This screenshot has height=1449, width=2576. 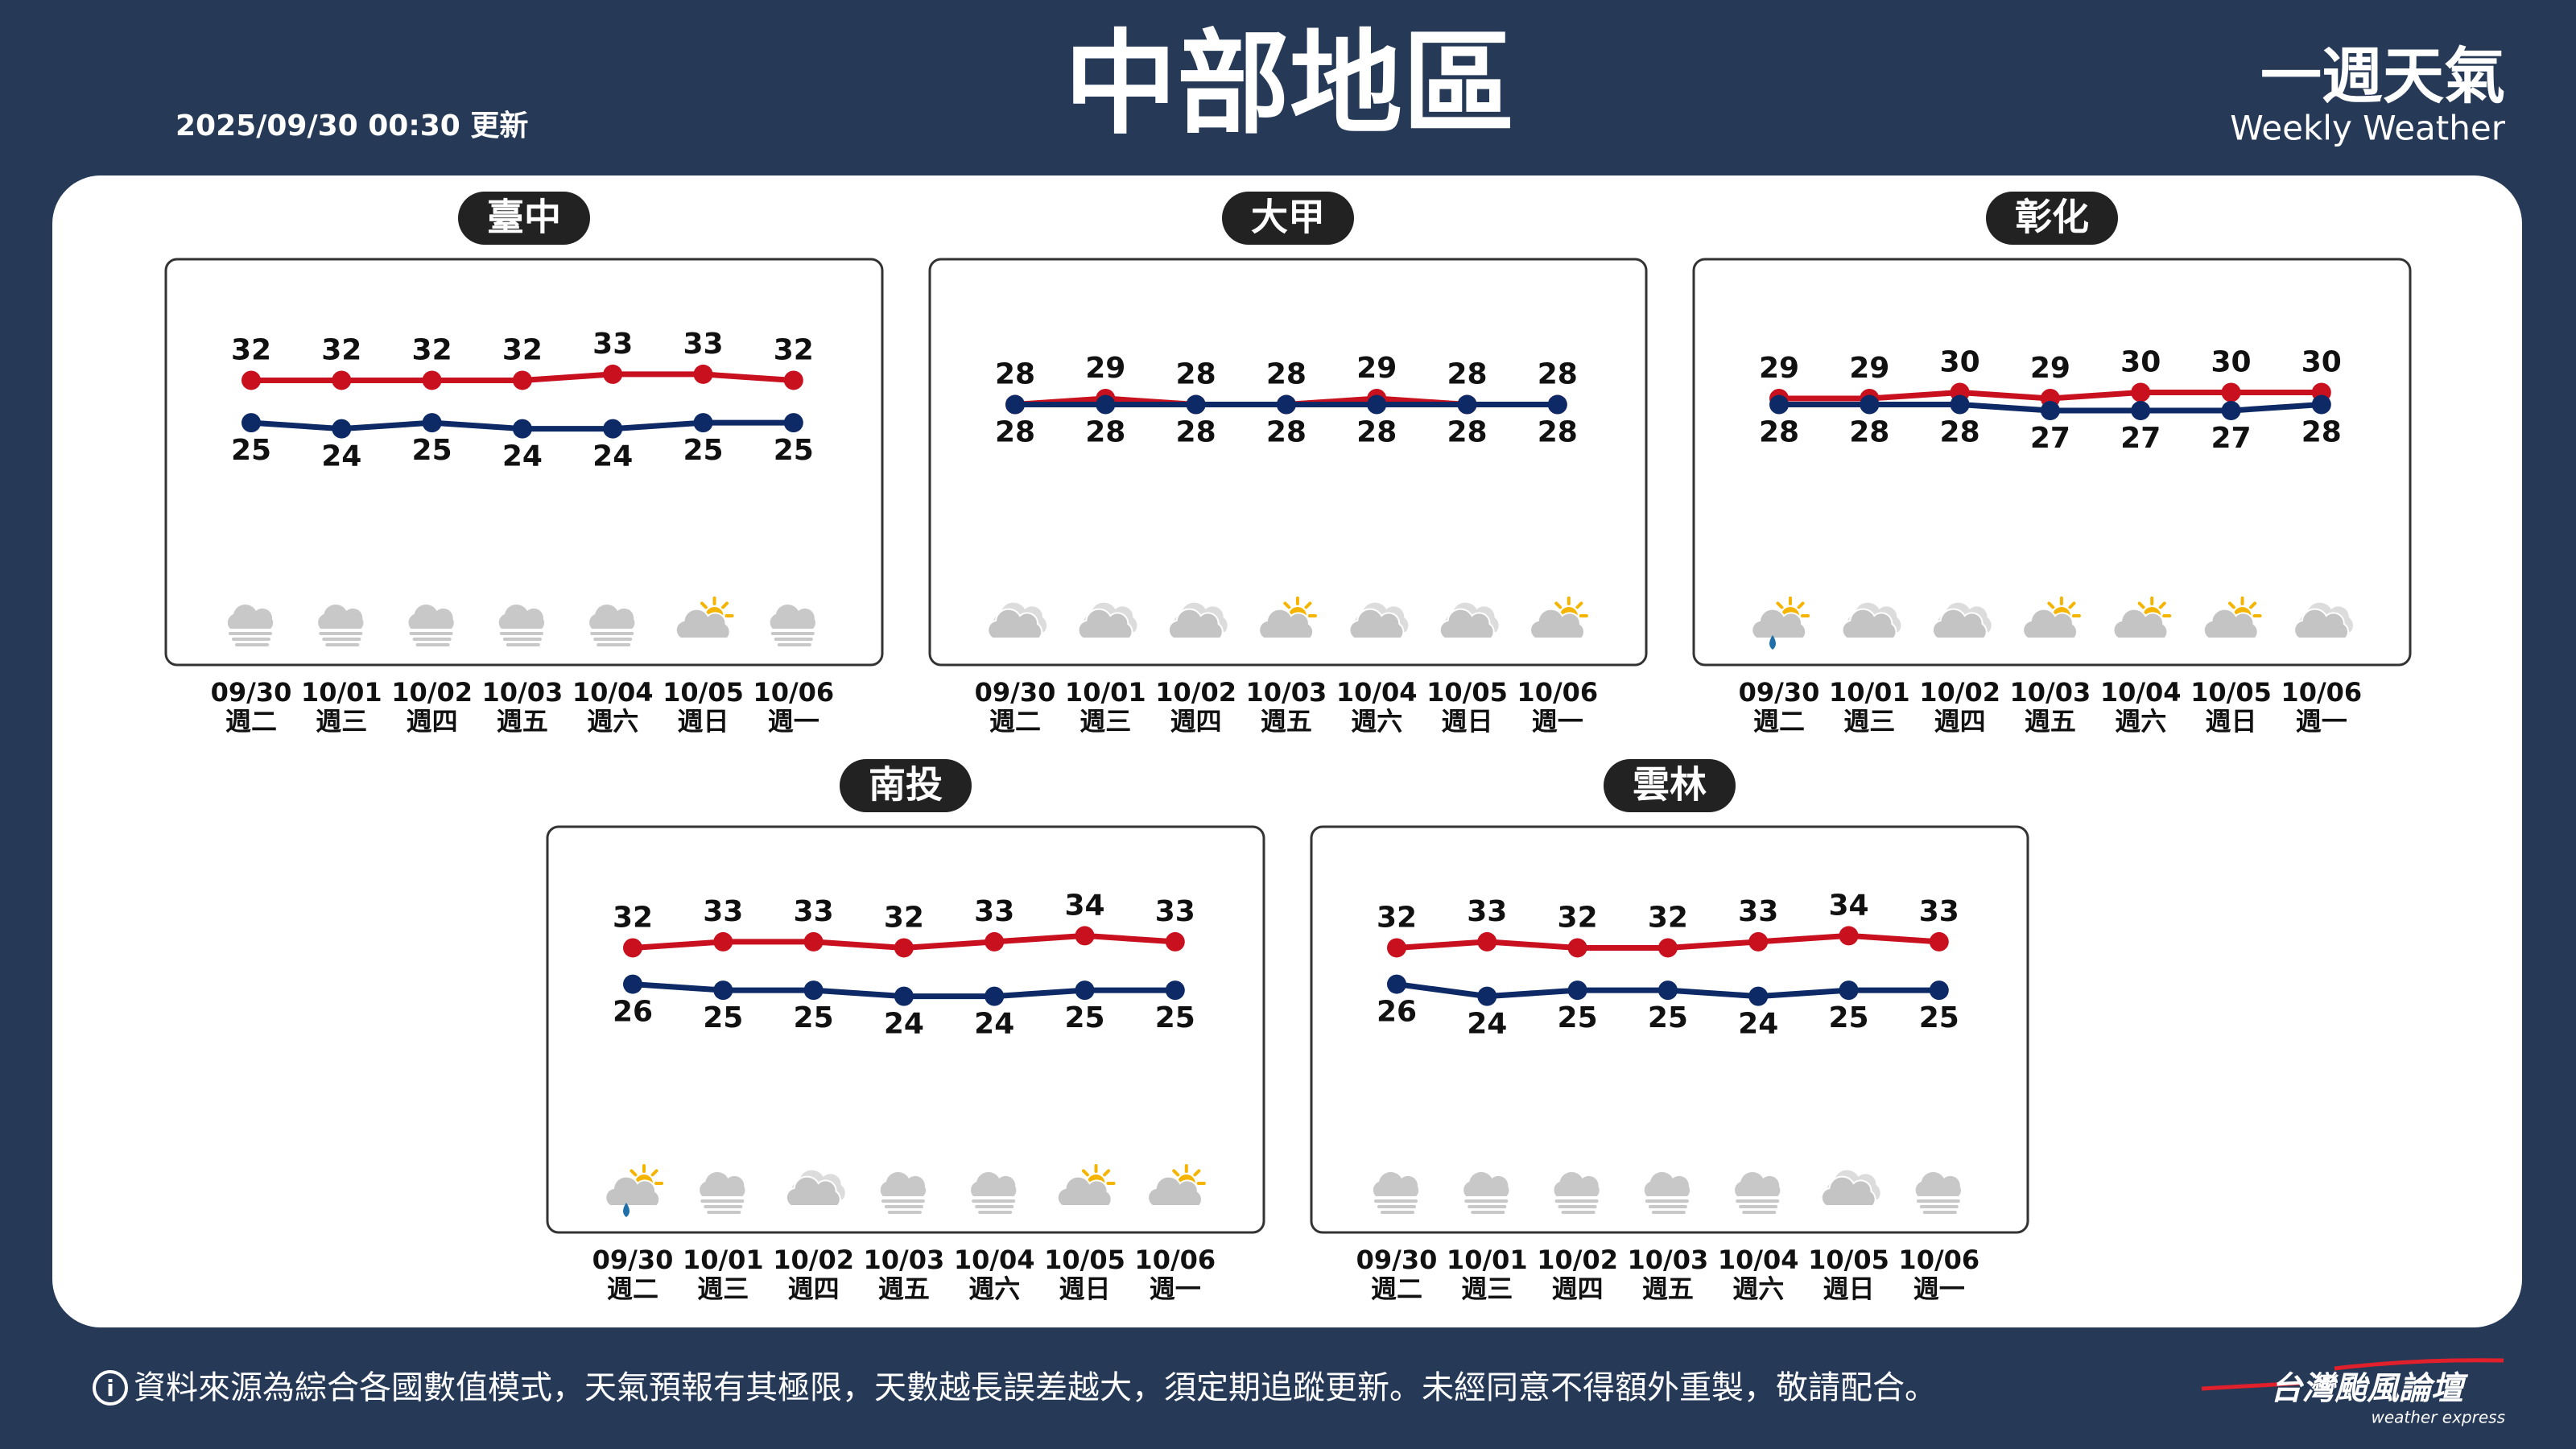 I want to click on temperature-label: 30, so click(x=2321, y=361).